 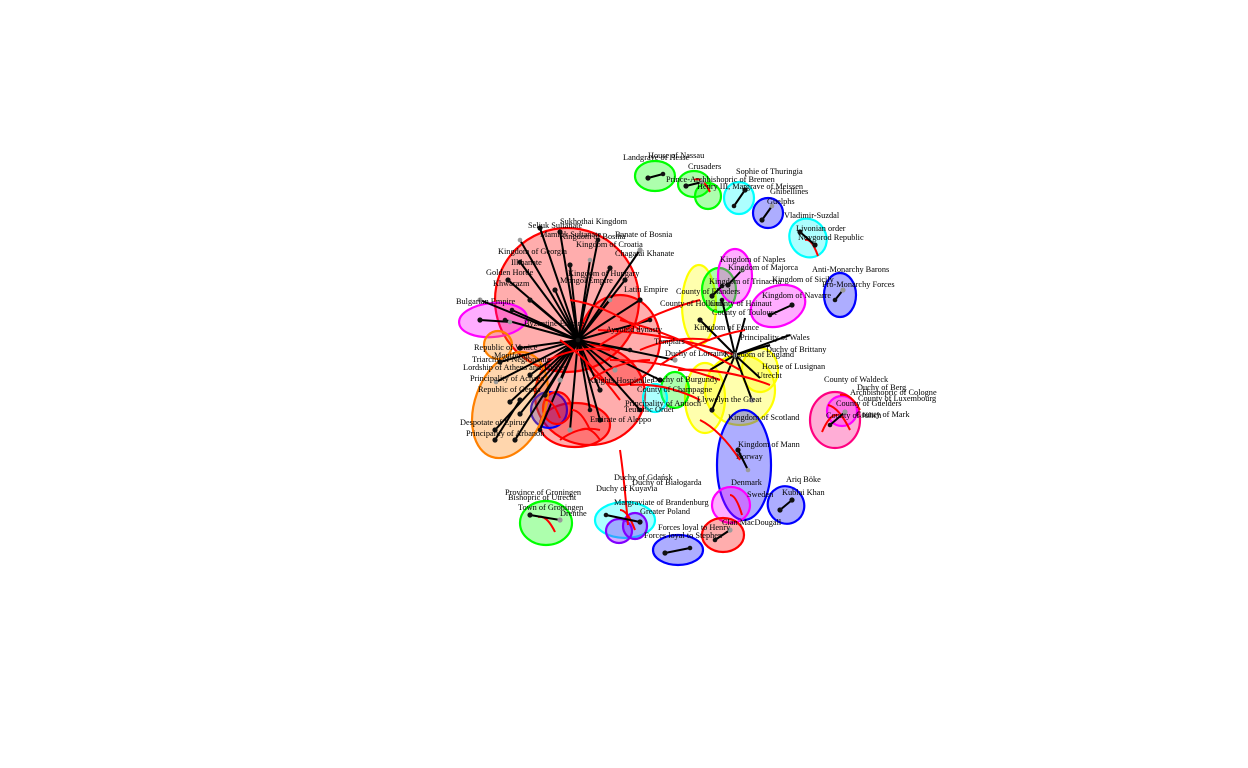 I want to click on node-label: Byzantine Empire, so click(x=554, y=323).